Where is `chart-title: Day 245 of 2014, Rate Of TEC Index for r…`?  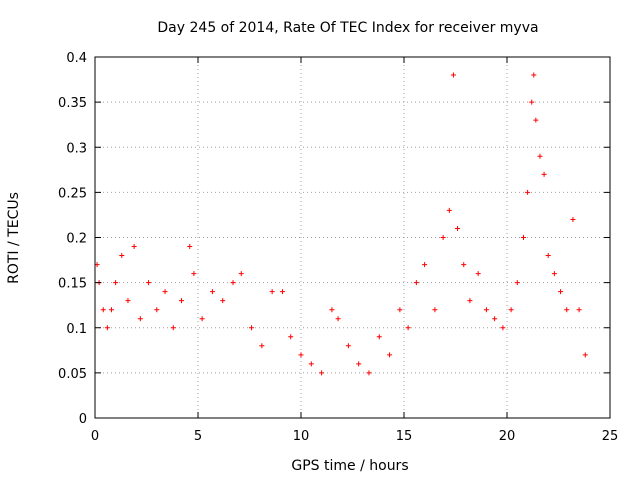
chart-title: Day 245 of 2014, Rate Of TEC Index for r… is located at coordinates (347, 28).